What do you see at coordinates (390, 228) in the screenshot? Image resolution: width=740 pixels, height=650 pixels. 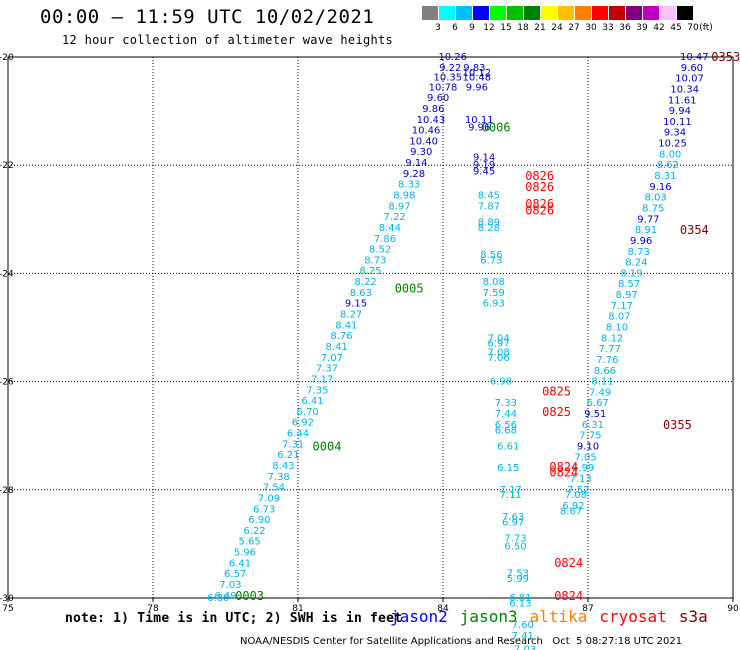 I see `wave-height-label: 8.44` at bounding box center [390, 228].